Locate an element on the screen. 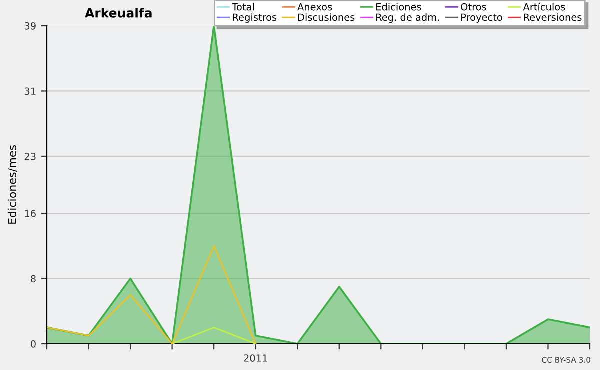 The image size is (600, 370). legend-label: Registros is located at coordinates (255, 18).